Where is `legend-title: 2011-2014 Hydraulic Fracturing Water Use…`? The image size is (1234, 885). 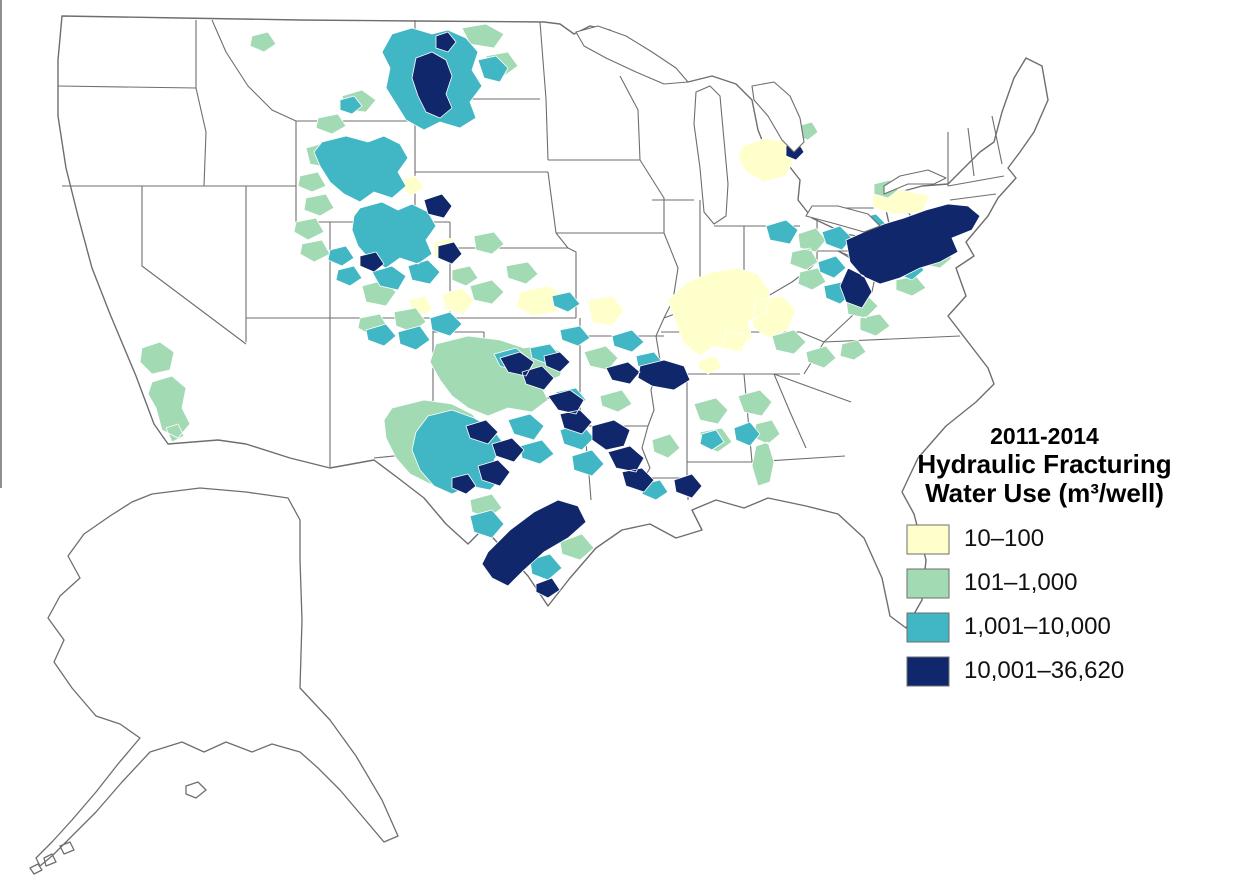
legend-title: 2011-2014 Hydraulic Fracturing Water Use… is located at coordinates (1044, 465).